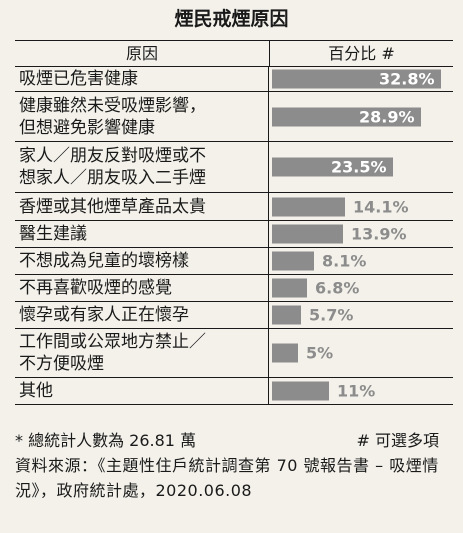 Image resolution: width=463 pixels, height=533 pixels. Describe the element at coordinates (104, 261) in the screenshot. I see `reason-line: 不想成為兒童的壞榜樣` at that location.